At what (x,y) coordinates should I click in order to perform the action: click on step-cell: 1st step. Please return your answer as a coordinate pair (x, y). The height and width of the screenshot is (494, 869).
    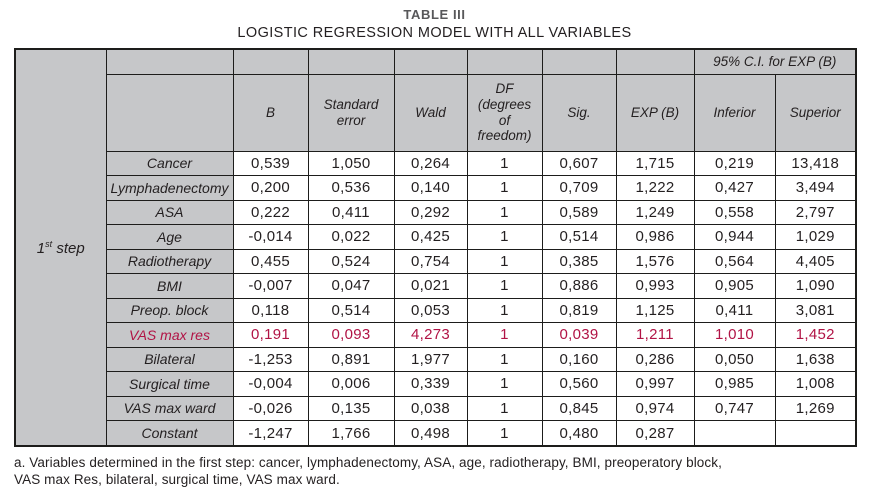
    Looking at the image, I should click on (60, 247).